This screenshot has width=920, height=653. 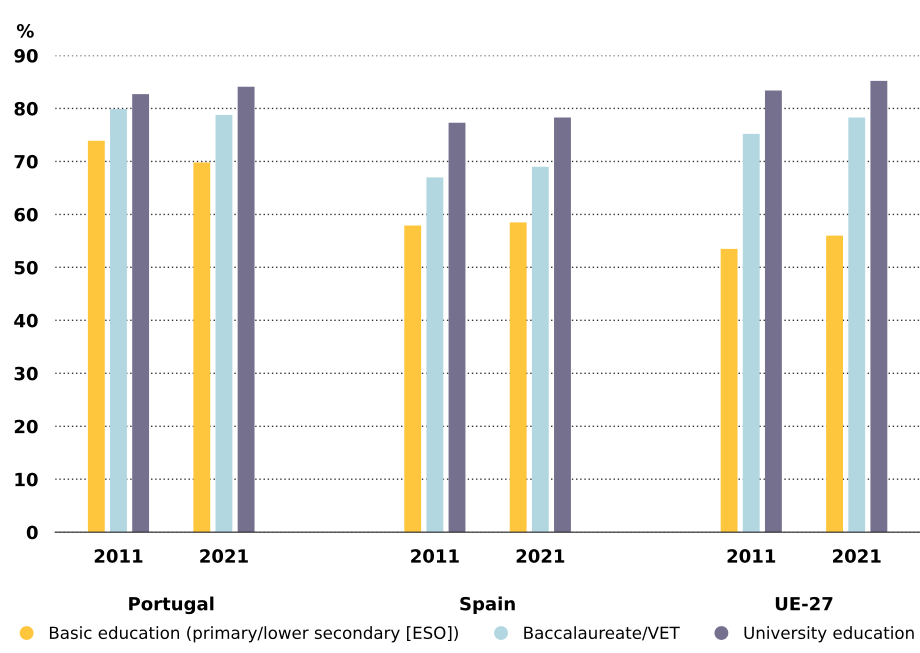 I want to click on y-tick-label: 10, so click(x=26, y=479).